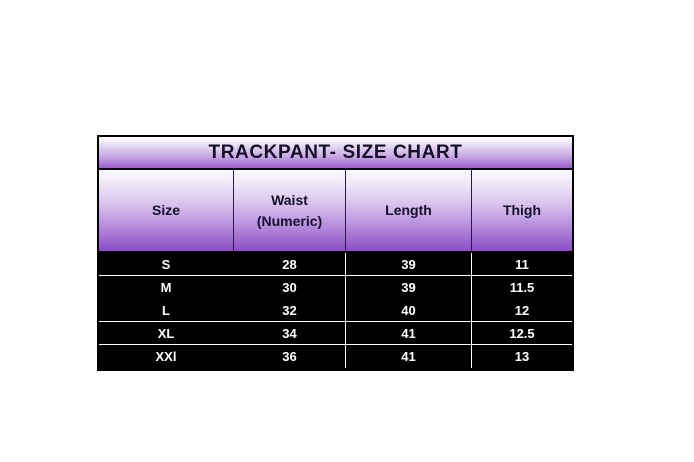  Describe the element at coordinates (166, 264) in the screenshot. I see `cell-size: S` at that location.